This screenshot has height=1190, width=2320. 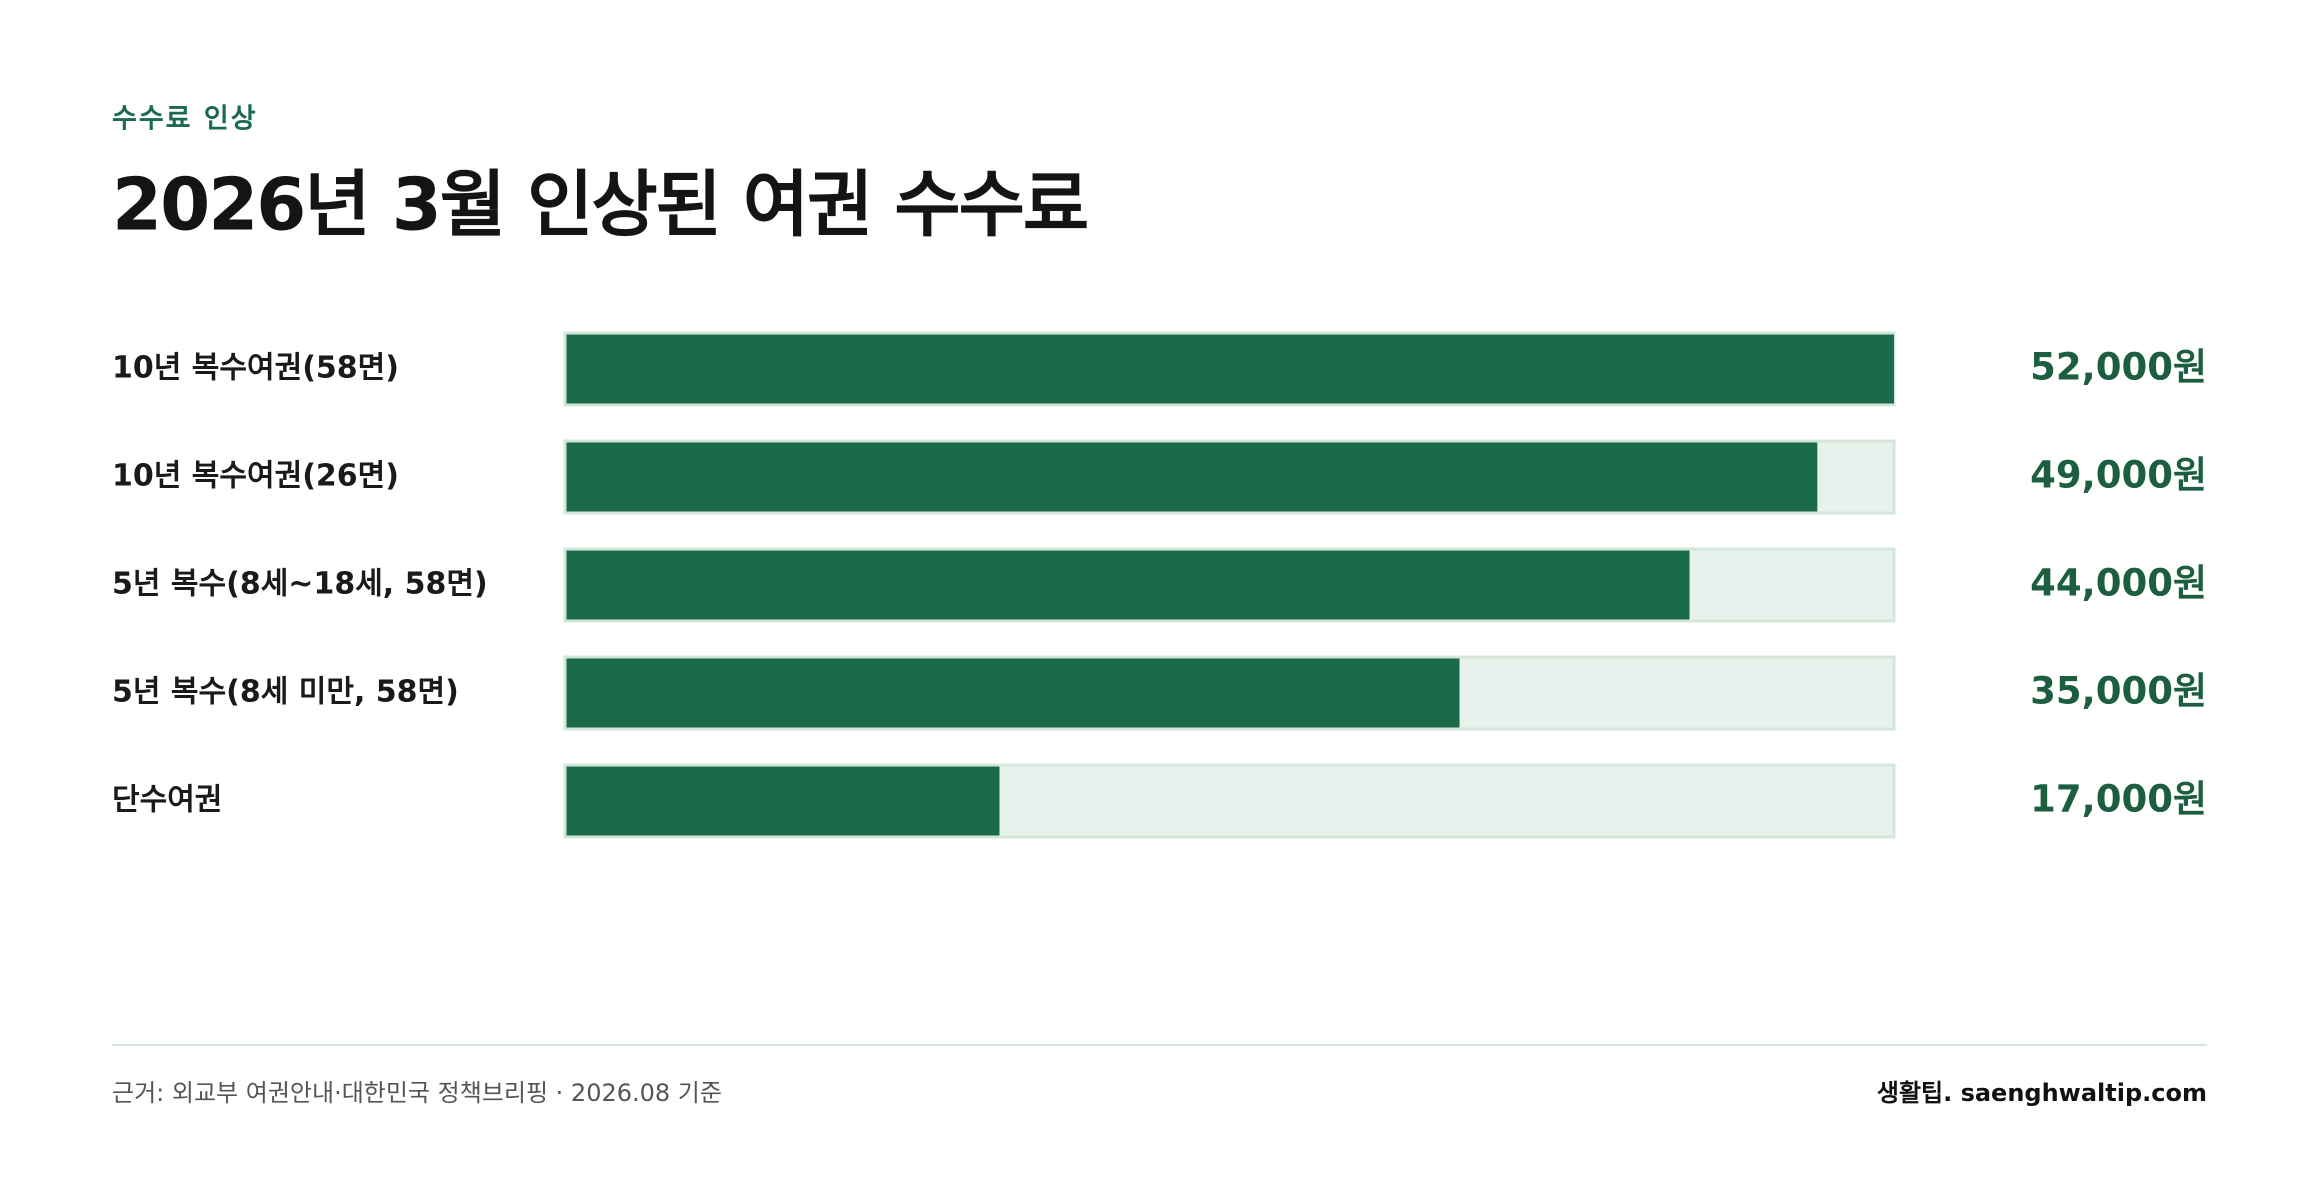 What do you see at coordinates (285, 692) in the screenshot?
I see `category-label: 5년 복수(8세 미만, 58면)` at bounding box center [285, 692].